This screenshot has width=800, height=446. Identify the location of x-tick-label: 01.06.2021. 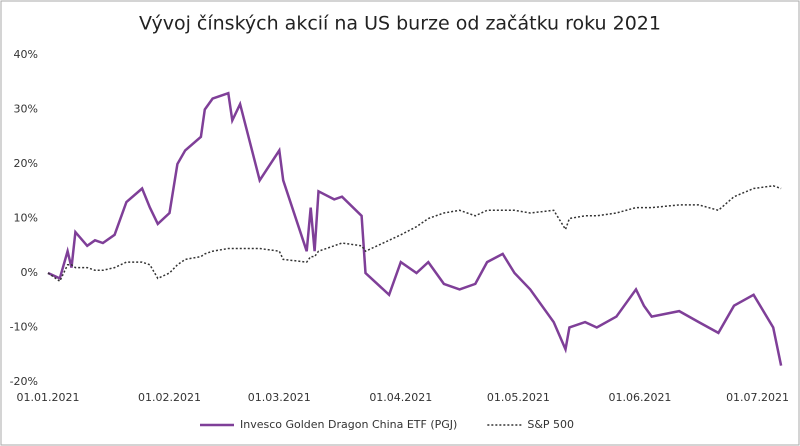
(639, 397).